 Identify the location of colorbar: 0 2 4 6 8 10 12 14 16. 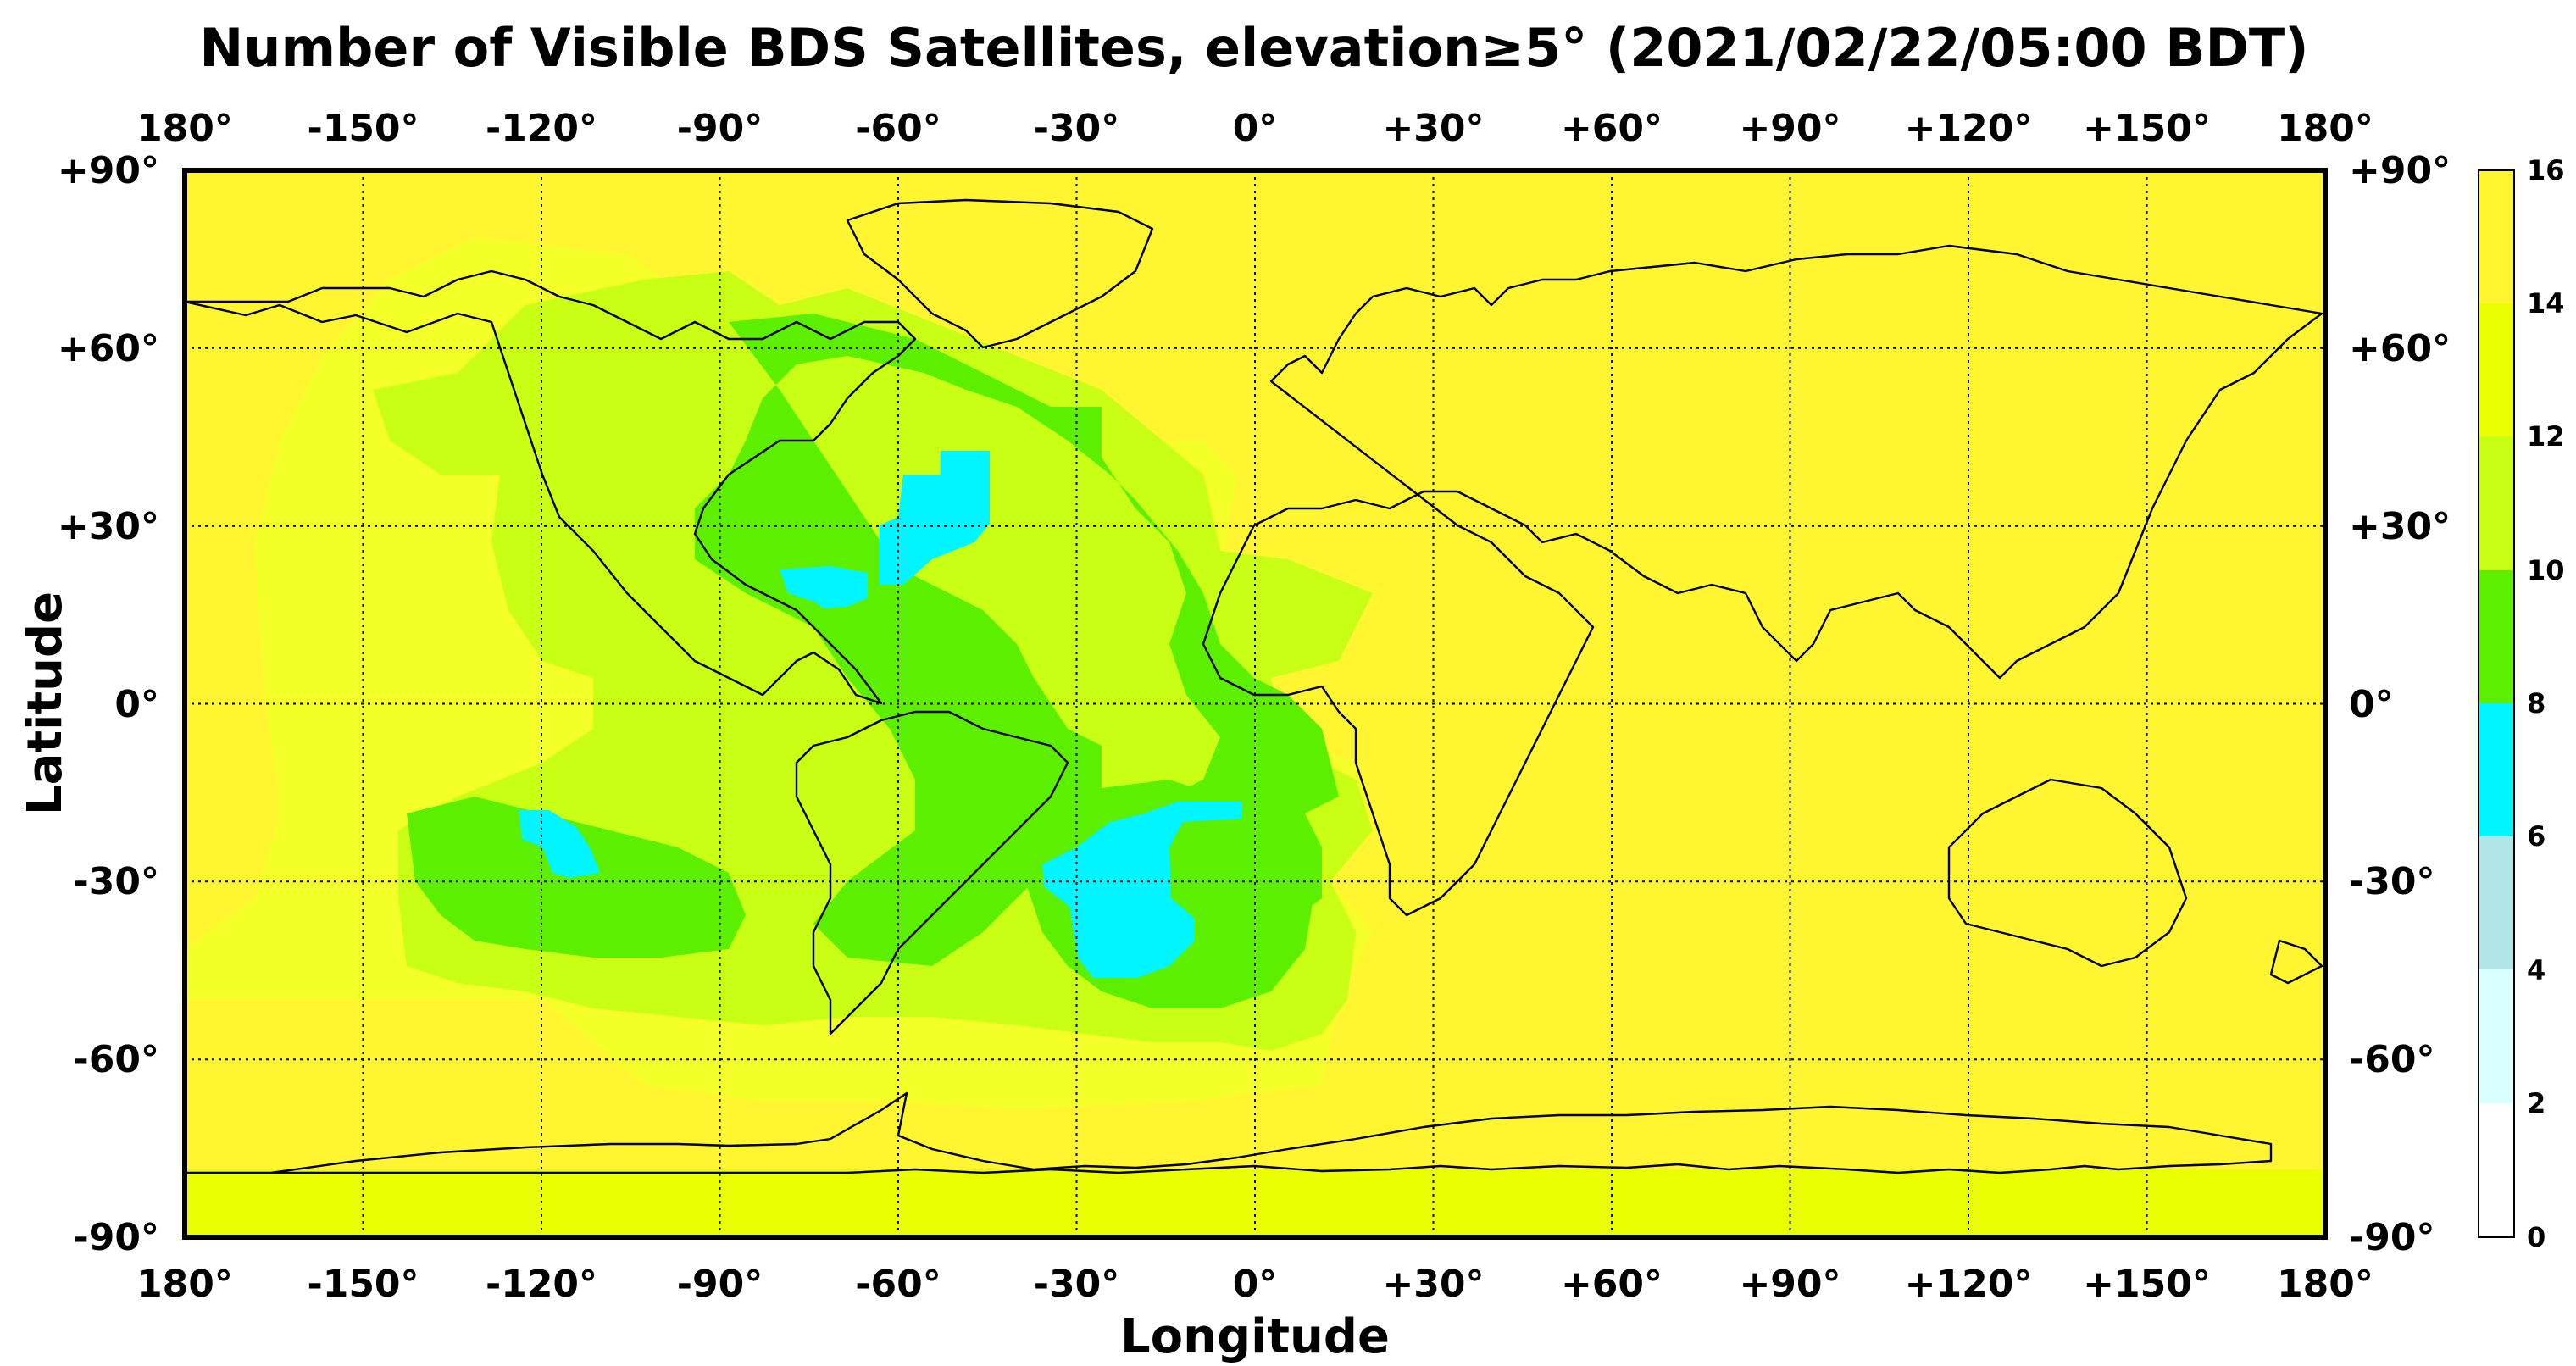
(2521, 703).